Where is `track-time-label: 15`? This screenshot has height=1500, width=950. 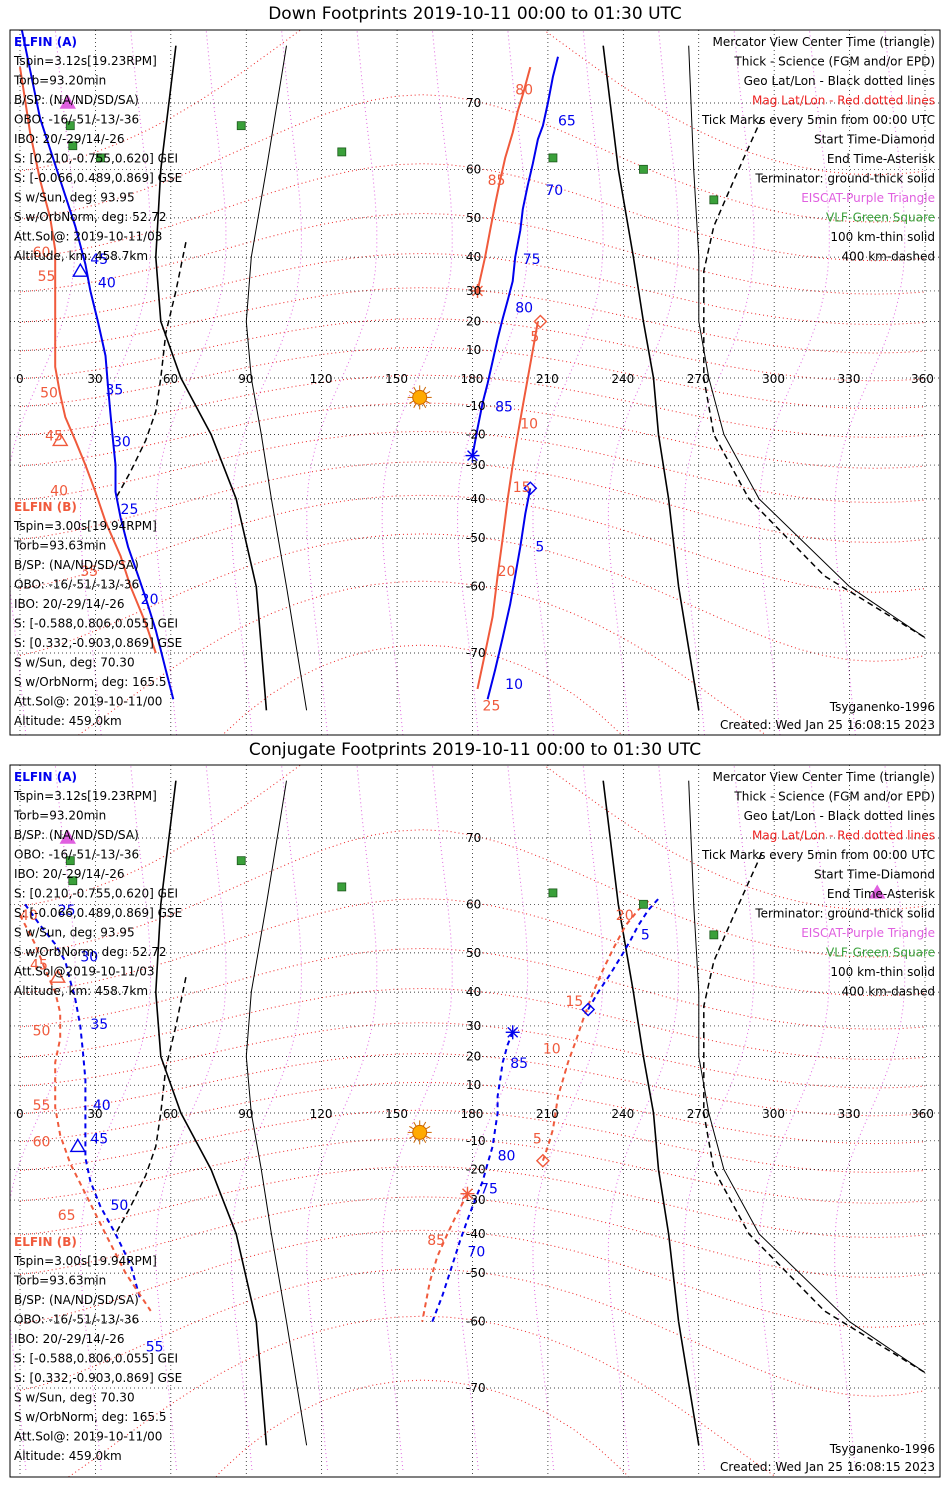 track-time-label: 15 is located at coordinates (522, 488).